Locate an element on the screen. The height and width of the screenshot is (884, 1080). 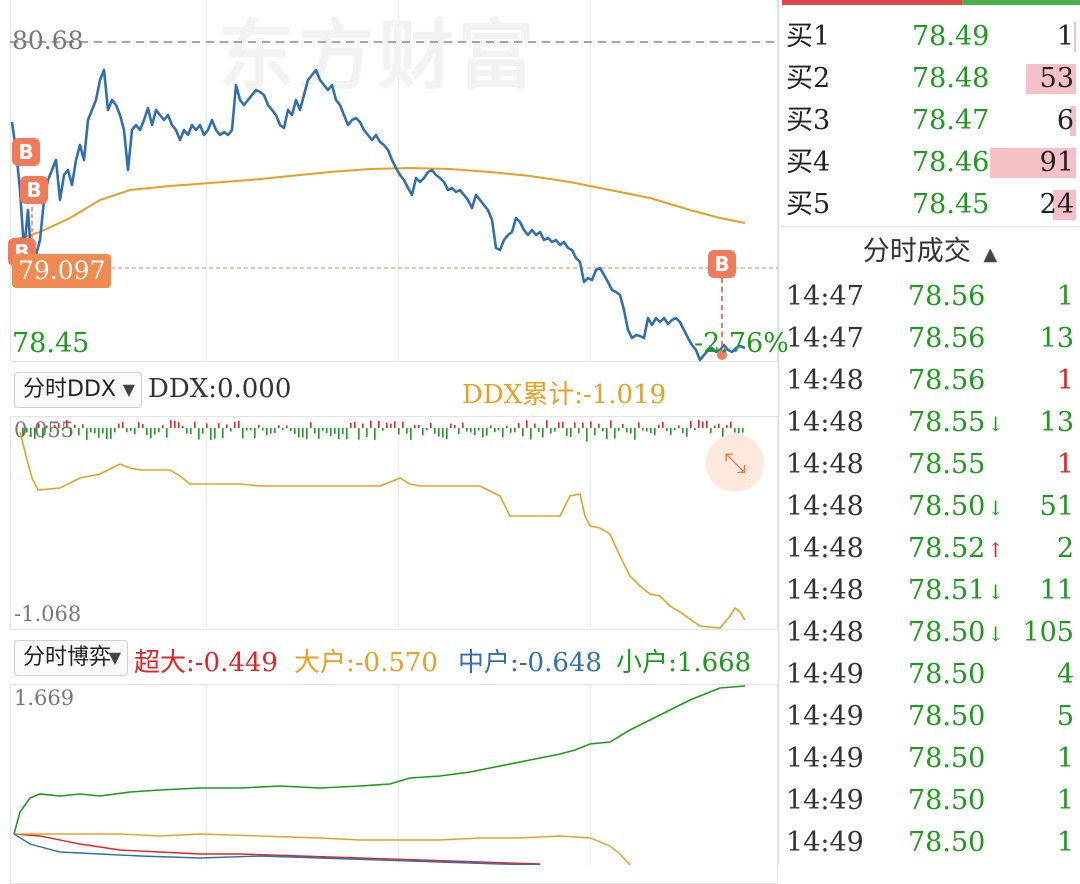
ddx-bars is located at coordinates (383, 431).